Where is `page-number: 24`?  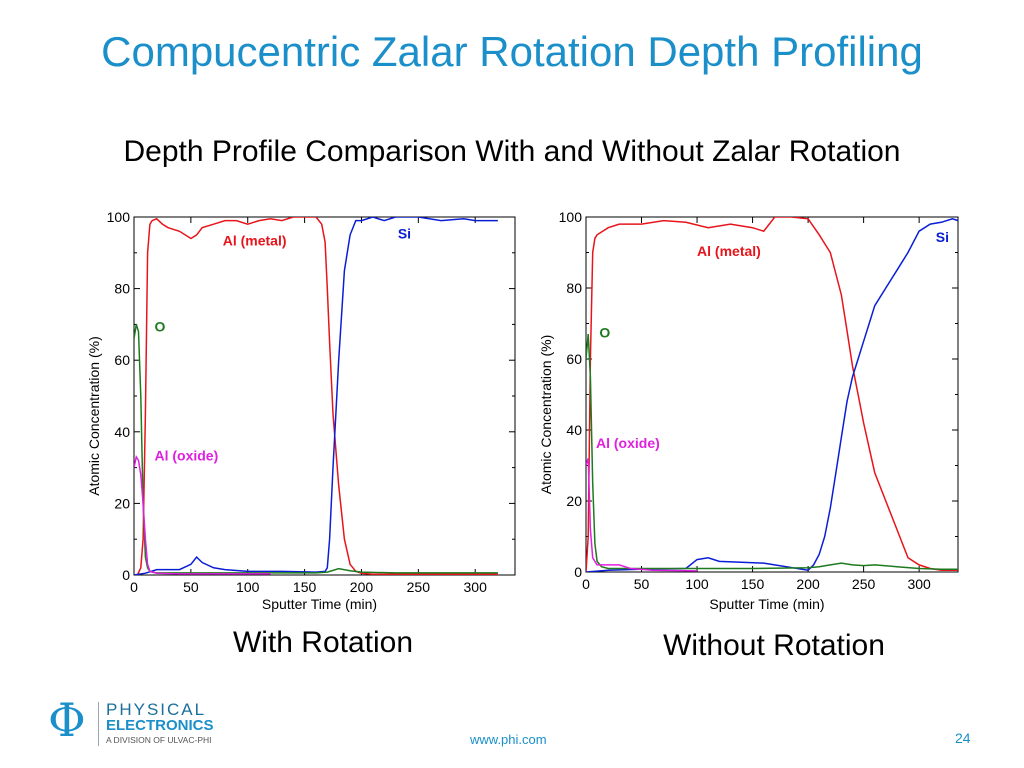
page-number: 24 is located at coordinates (963, 738).